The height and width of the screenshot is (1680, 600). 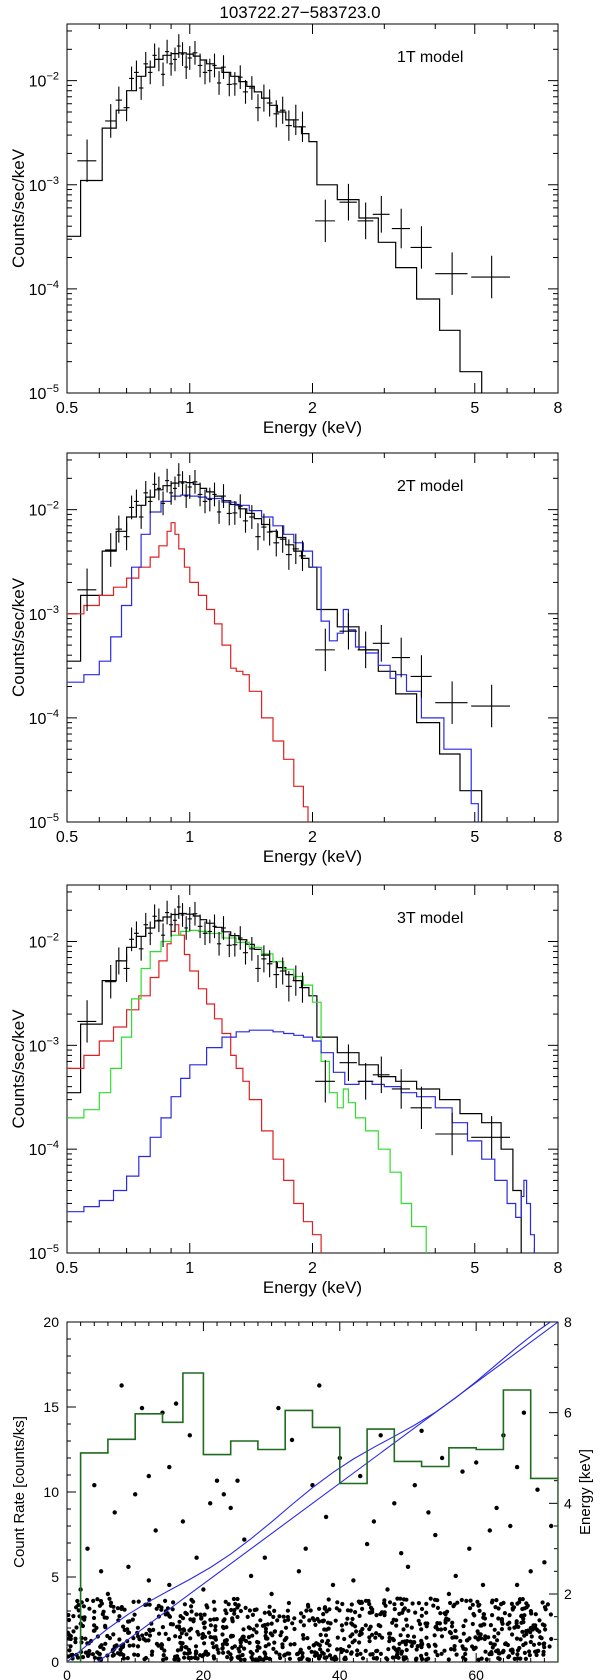 I want to click on x-tick-label: 20, so click(x=204, y=1673).